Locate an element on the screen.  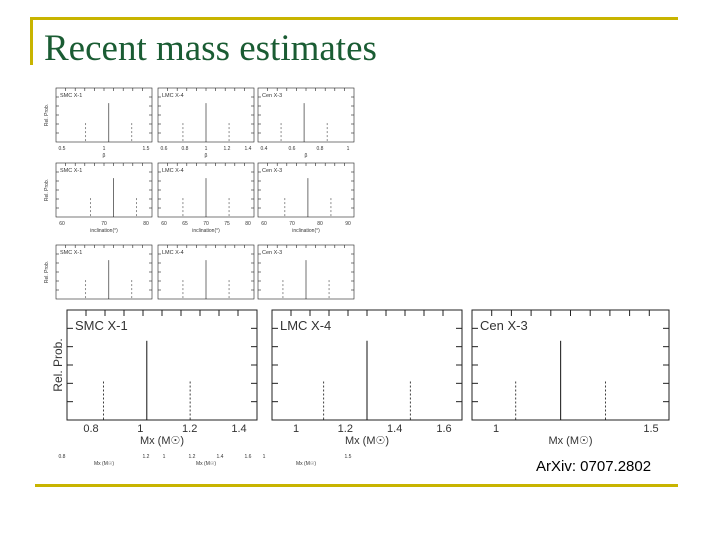
tick-label: 90 is located at coordinates (348, 224).